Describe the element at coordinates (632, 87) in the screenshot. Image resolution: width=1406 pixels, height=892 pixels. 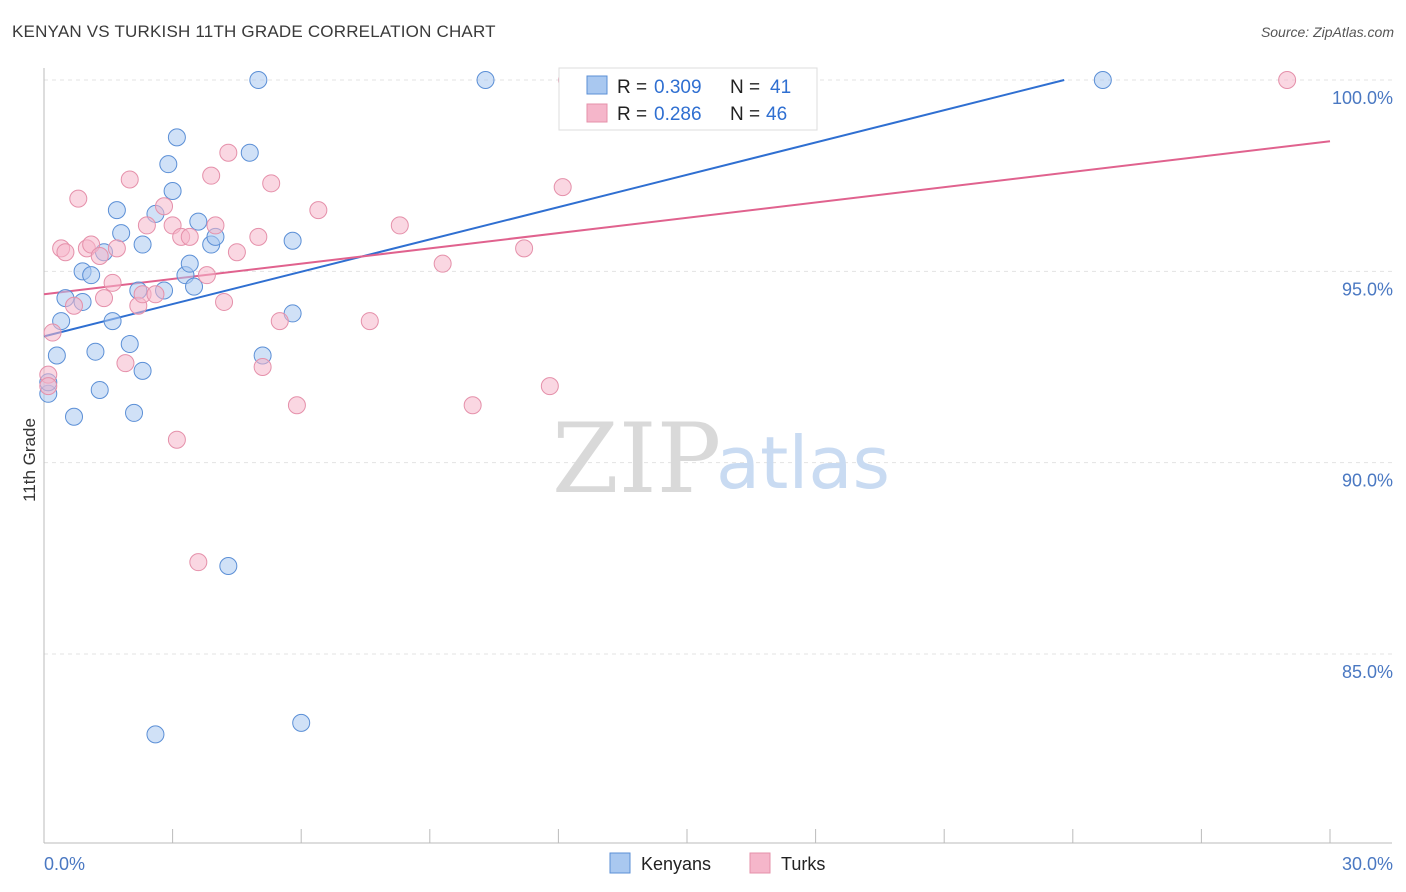
I see `legend-r-label-kenyans: R =` at that location.